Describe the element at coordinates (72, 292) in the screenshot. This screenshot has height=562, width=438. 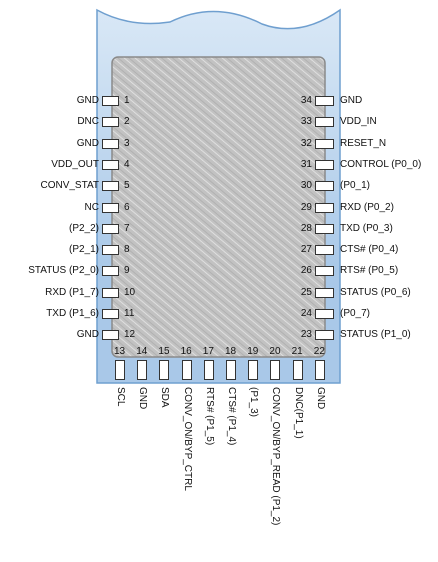
I see `left-pin-label: RXD (P1_7)` at that location.